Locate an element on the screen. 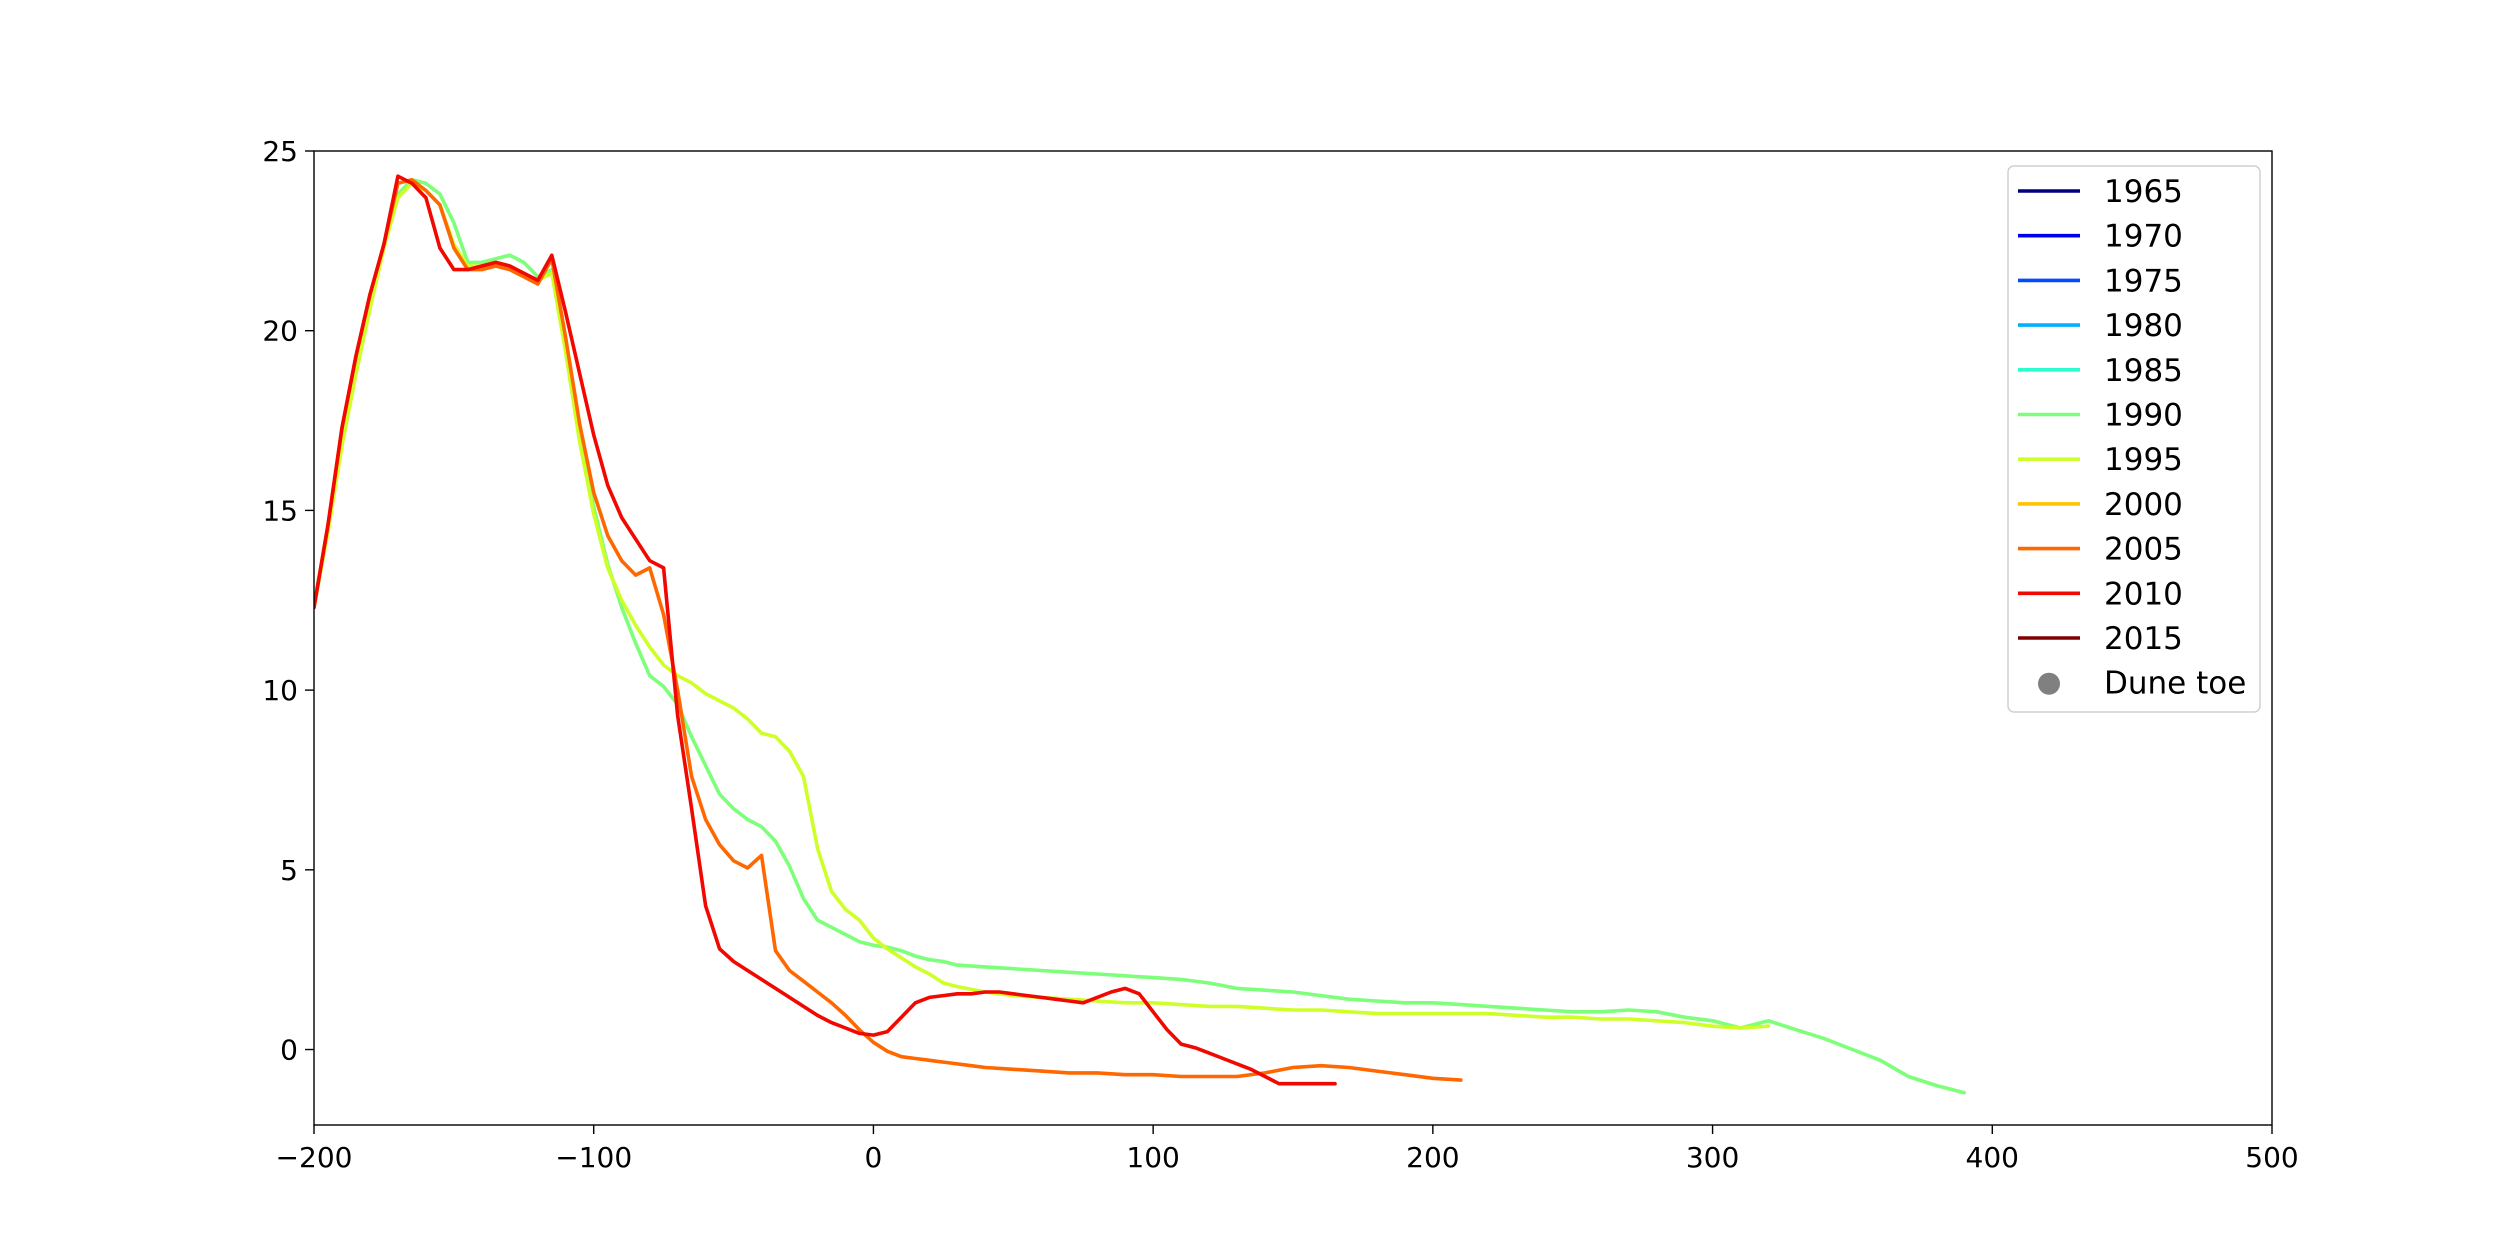 Image resolution: width=2500 pixels, height=1250 pixels. legend-item-1970: 1970 is located at coordinates (2100, 237).